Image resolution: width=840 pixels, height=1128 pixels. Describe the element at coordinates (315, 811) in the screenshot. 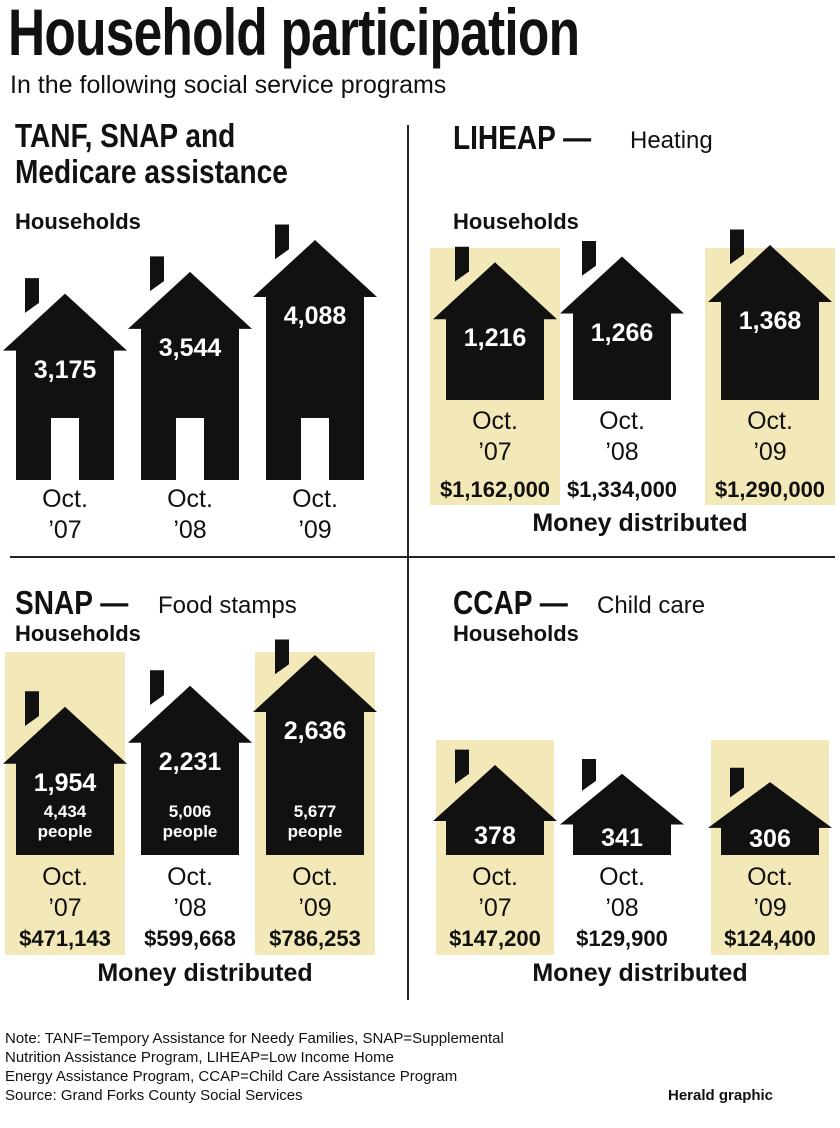

I see `people-label: 5,677` at that location.